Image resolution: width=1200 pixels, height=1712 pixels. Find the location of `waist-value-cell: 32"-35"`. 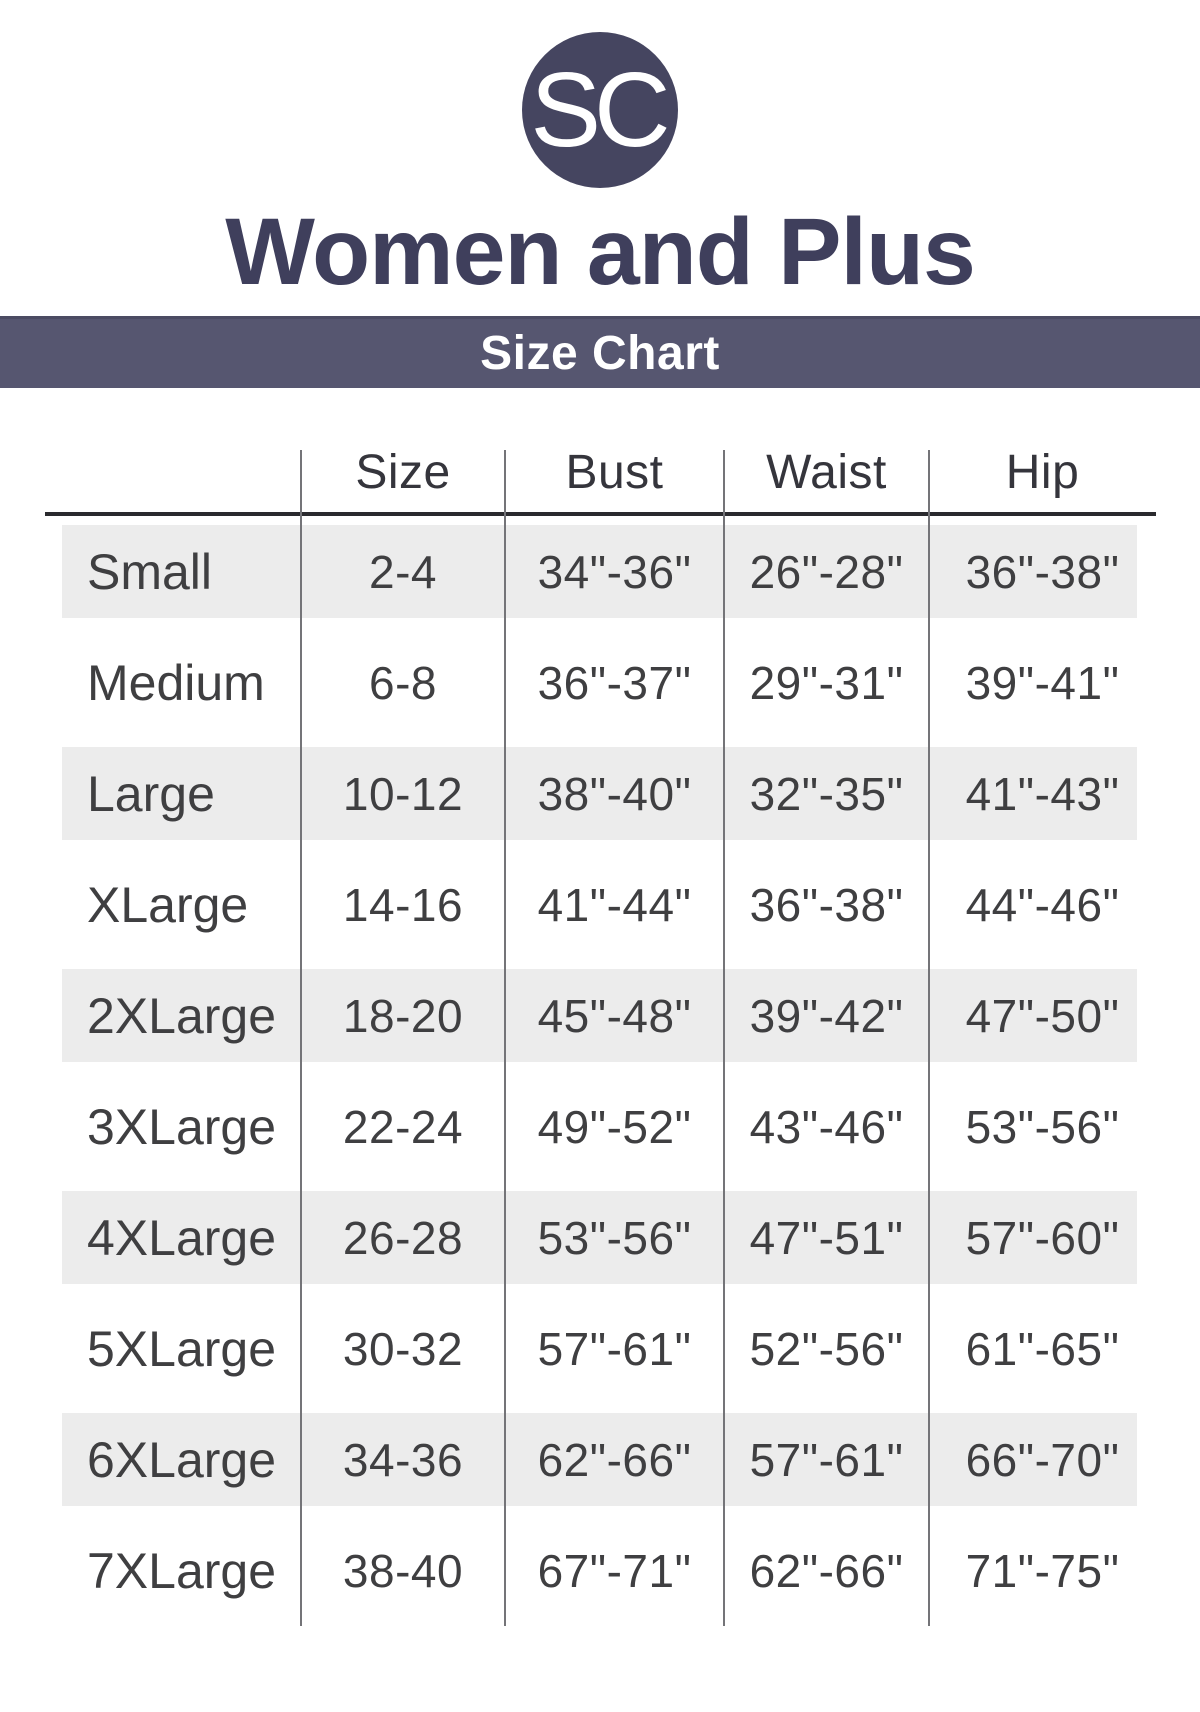

waist-value-cell: 32"-35" is located at coordinates (826, 793).